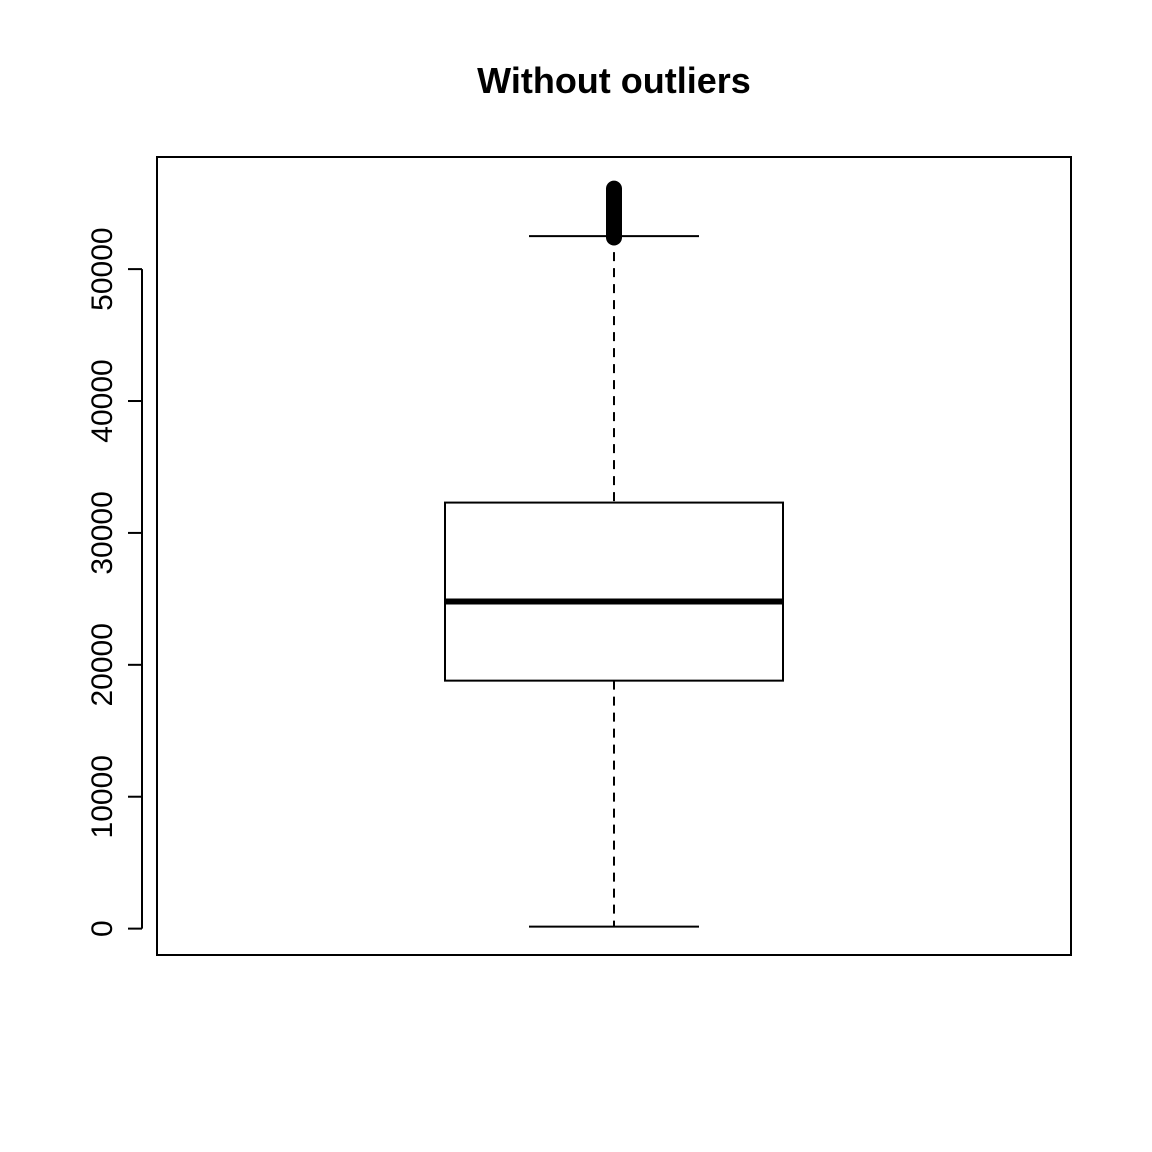  What do you see at coordinates (102, 400) in the screenshot?
I see `y-tick-label: 40000` at bounding box center [102, 400].